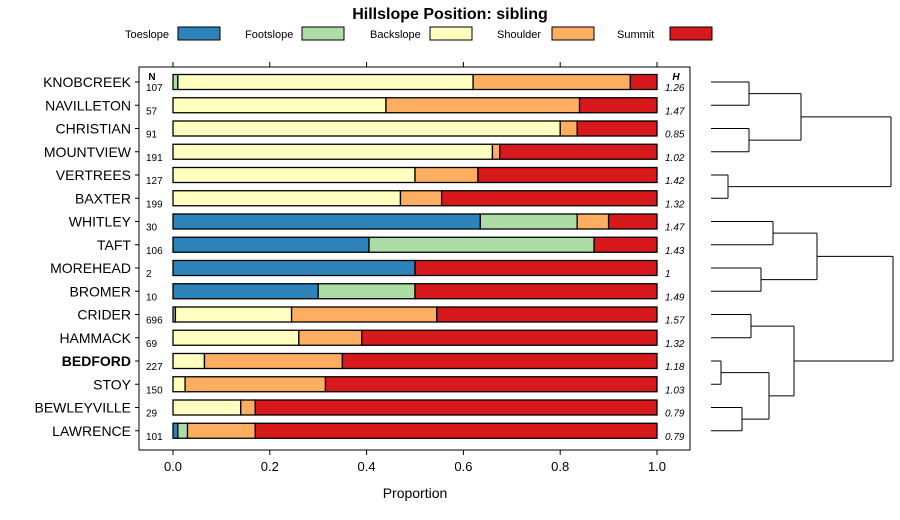  Describe the element at coordinates (175, 82) in the screenshot. I see `bar-knobcreek-footslope` at that location.